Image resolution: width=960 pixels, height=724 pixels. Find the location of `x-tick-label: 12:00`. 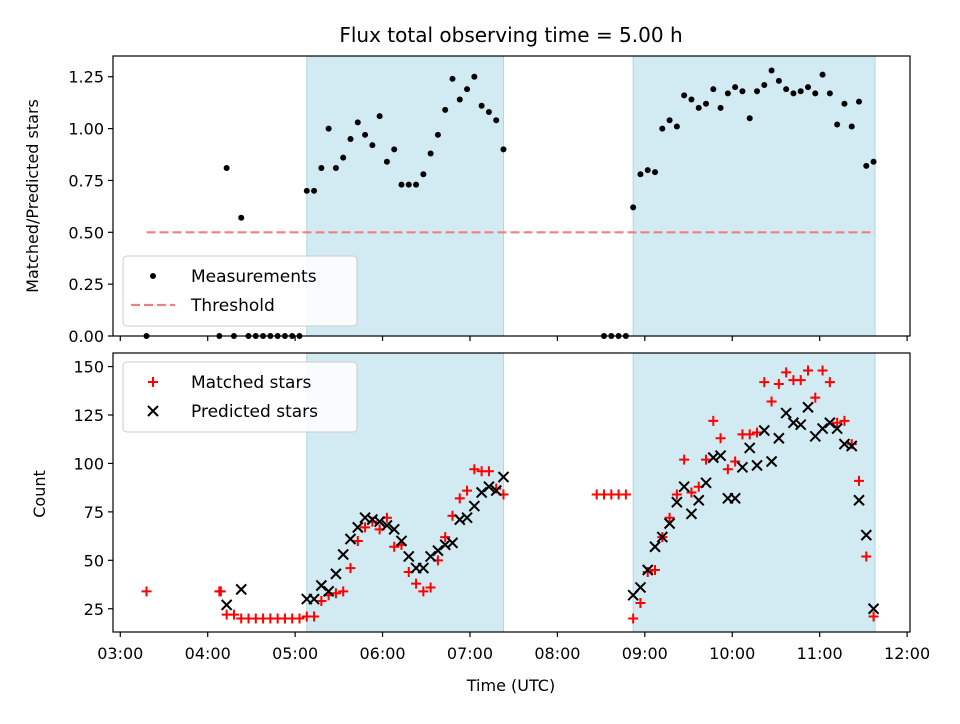

x-tick-label: 12:00 is located at coordinates (907, 653).